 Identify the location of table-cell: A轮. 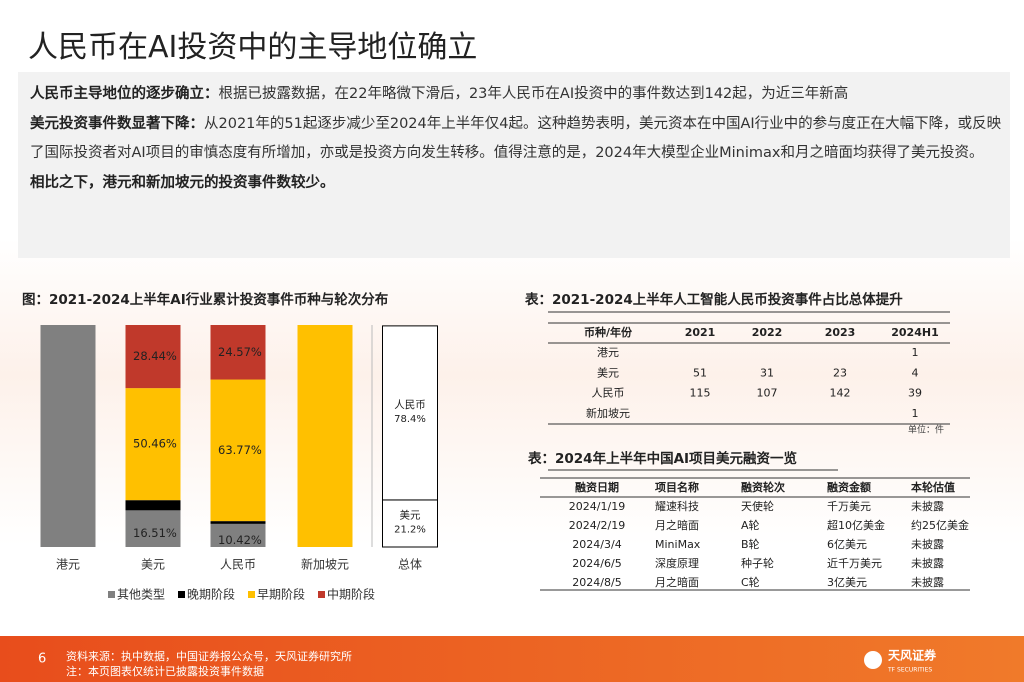
(750, 525).